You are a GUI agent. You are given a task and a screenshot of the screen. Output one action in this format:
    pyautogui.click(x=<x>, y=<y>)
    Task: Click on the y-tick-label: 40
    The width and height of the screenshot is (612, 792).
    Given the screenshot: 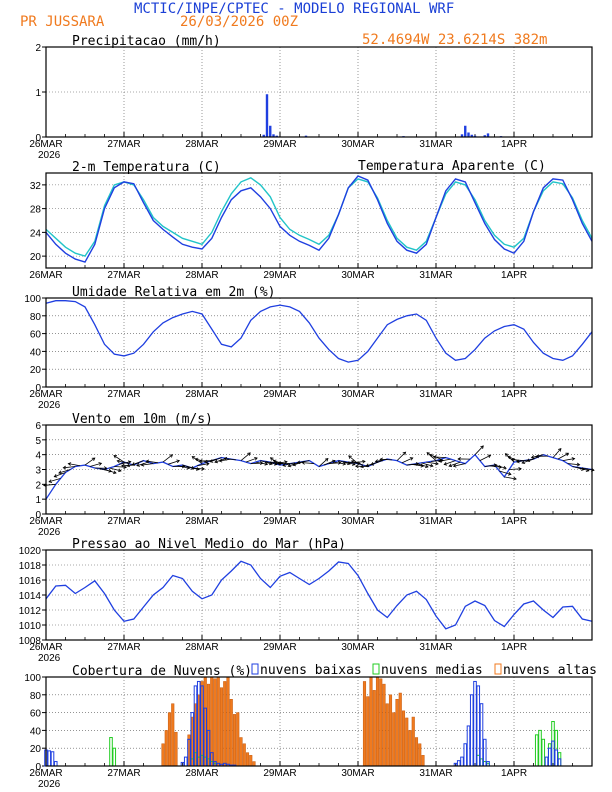 What is the action you would take?
    pyautogui.click(x=36, y=731)
    